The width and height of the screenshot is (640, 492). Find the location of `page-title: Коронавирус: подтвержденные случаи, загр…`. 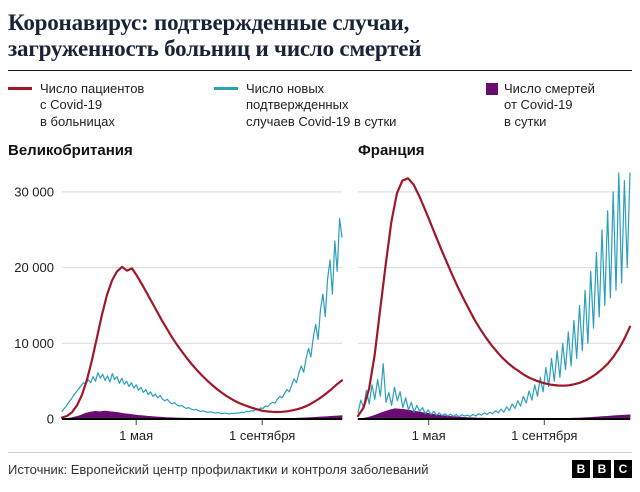

page-title: Коронавирус: подтвержденные случаи, загр… is located at coordinates (320, 36).